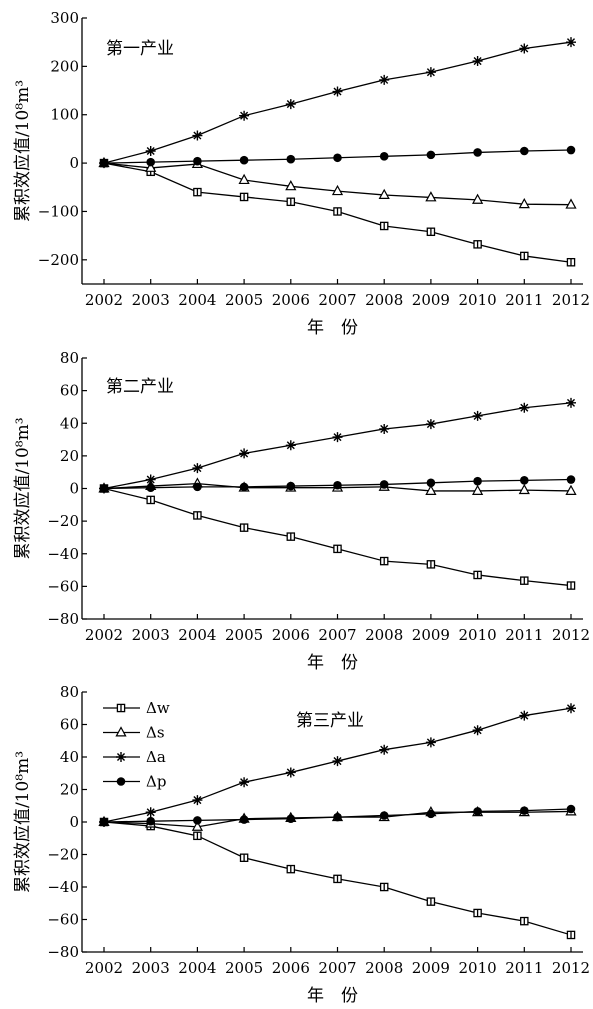  I want to click on y-tick-label: 60, so click(69, 725).